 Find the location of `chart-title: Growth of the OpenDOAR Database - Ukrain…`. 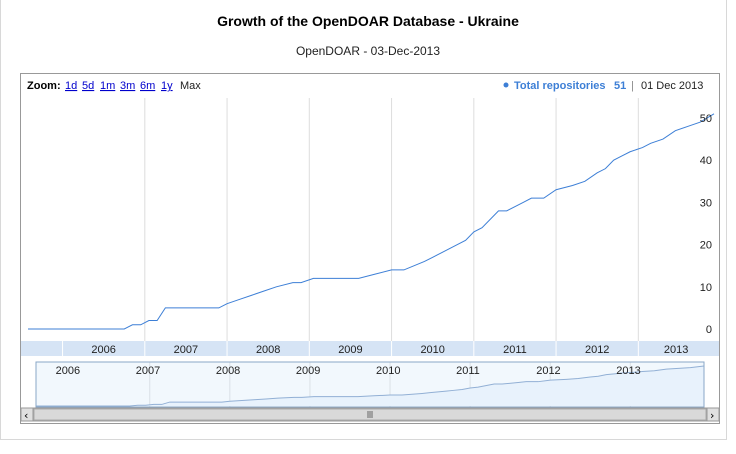

chart-title: Growth of the OpenDOAR Database - Ukrain… is located at coordinates (368, 21).